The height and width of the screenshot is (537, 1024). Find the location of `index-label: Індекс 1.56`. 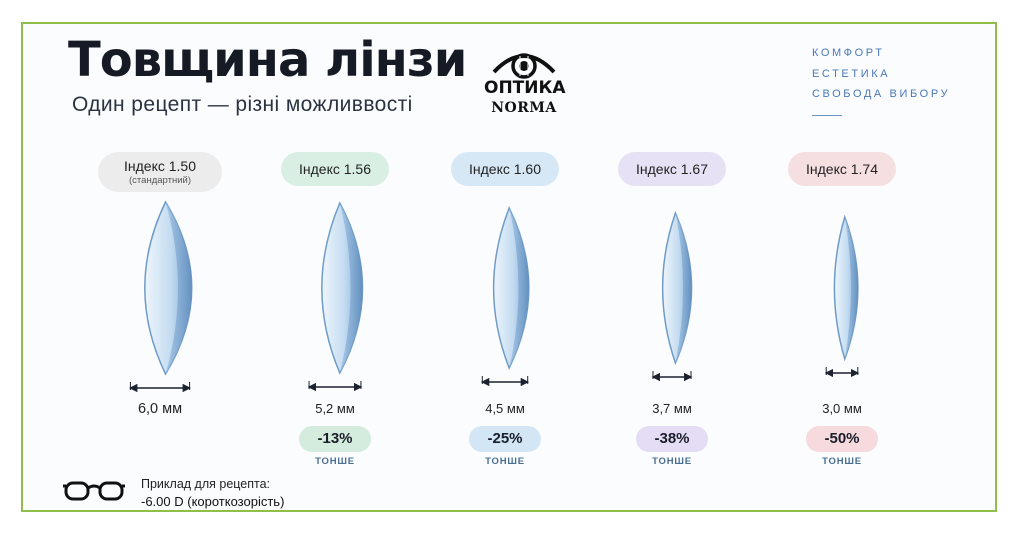

index-label: Індекс 1.56 is located at coordinates (335, 169).